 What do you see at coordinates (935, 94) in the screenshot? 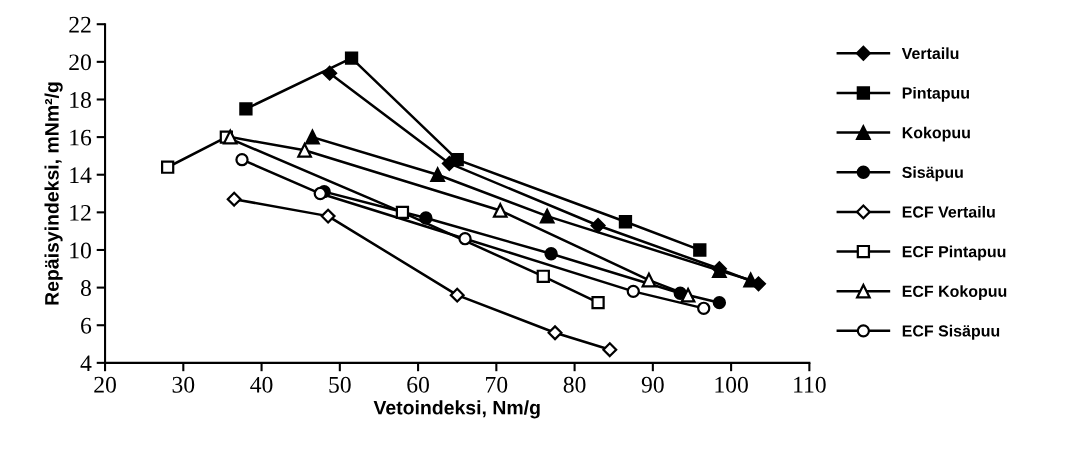
I see `legend-label: Pintapuu` at bounding box center [935, 94].